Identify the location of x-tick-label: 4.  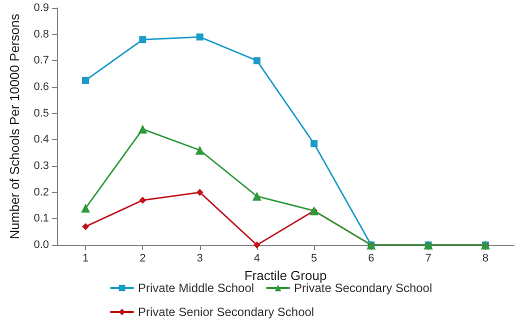
(257, 258).